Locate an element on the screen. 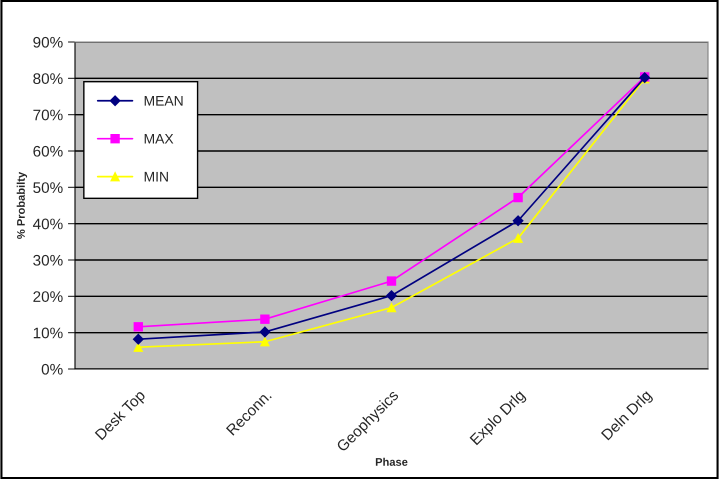 This screenshot has height=479, width=719. y-tick-label: 10% is located at coordinates (48, 333).